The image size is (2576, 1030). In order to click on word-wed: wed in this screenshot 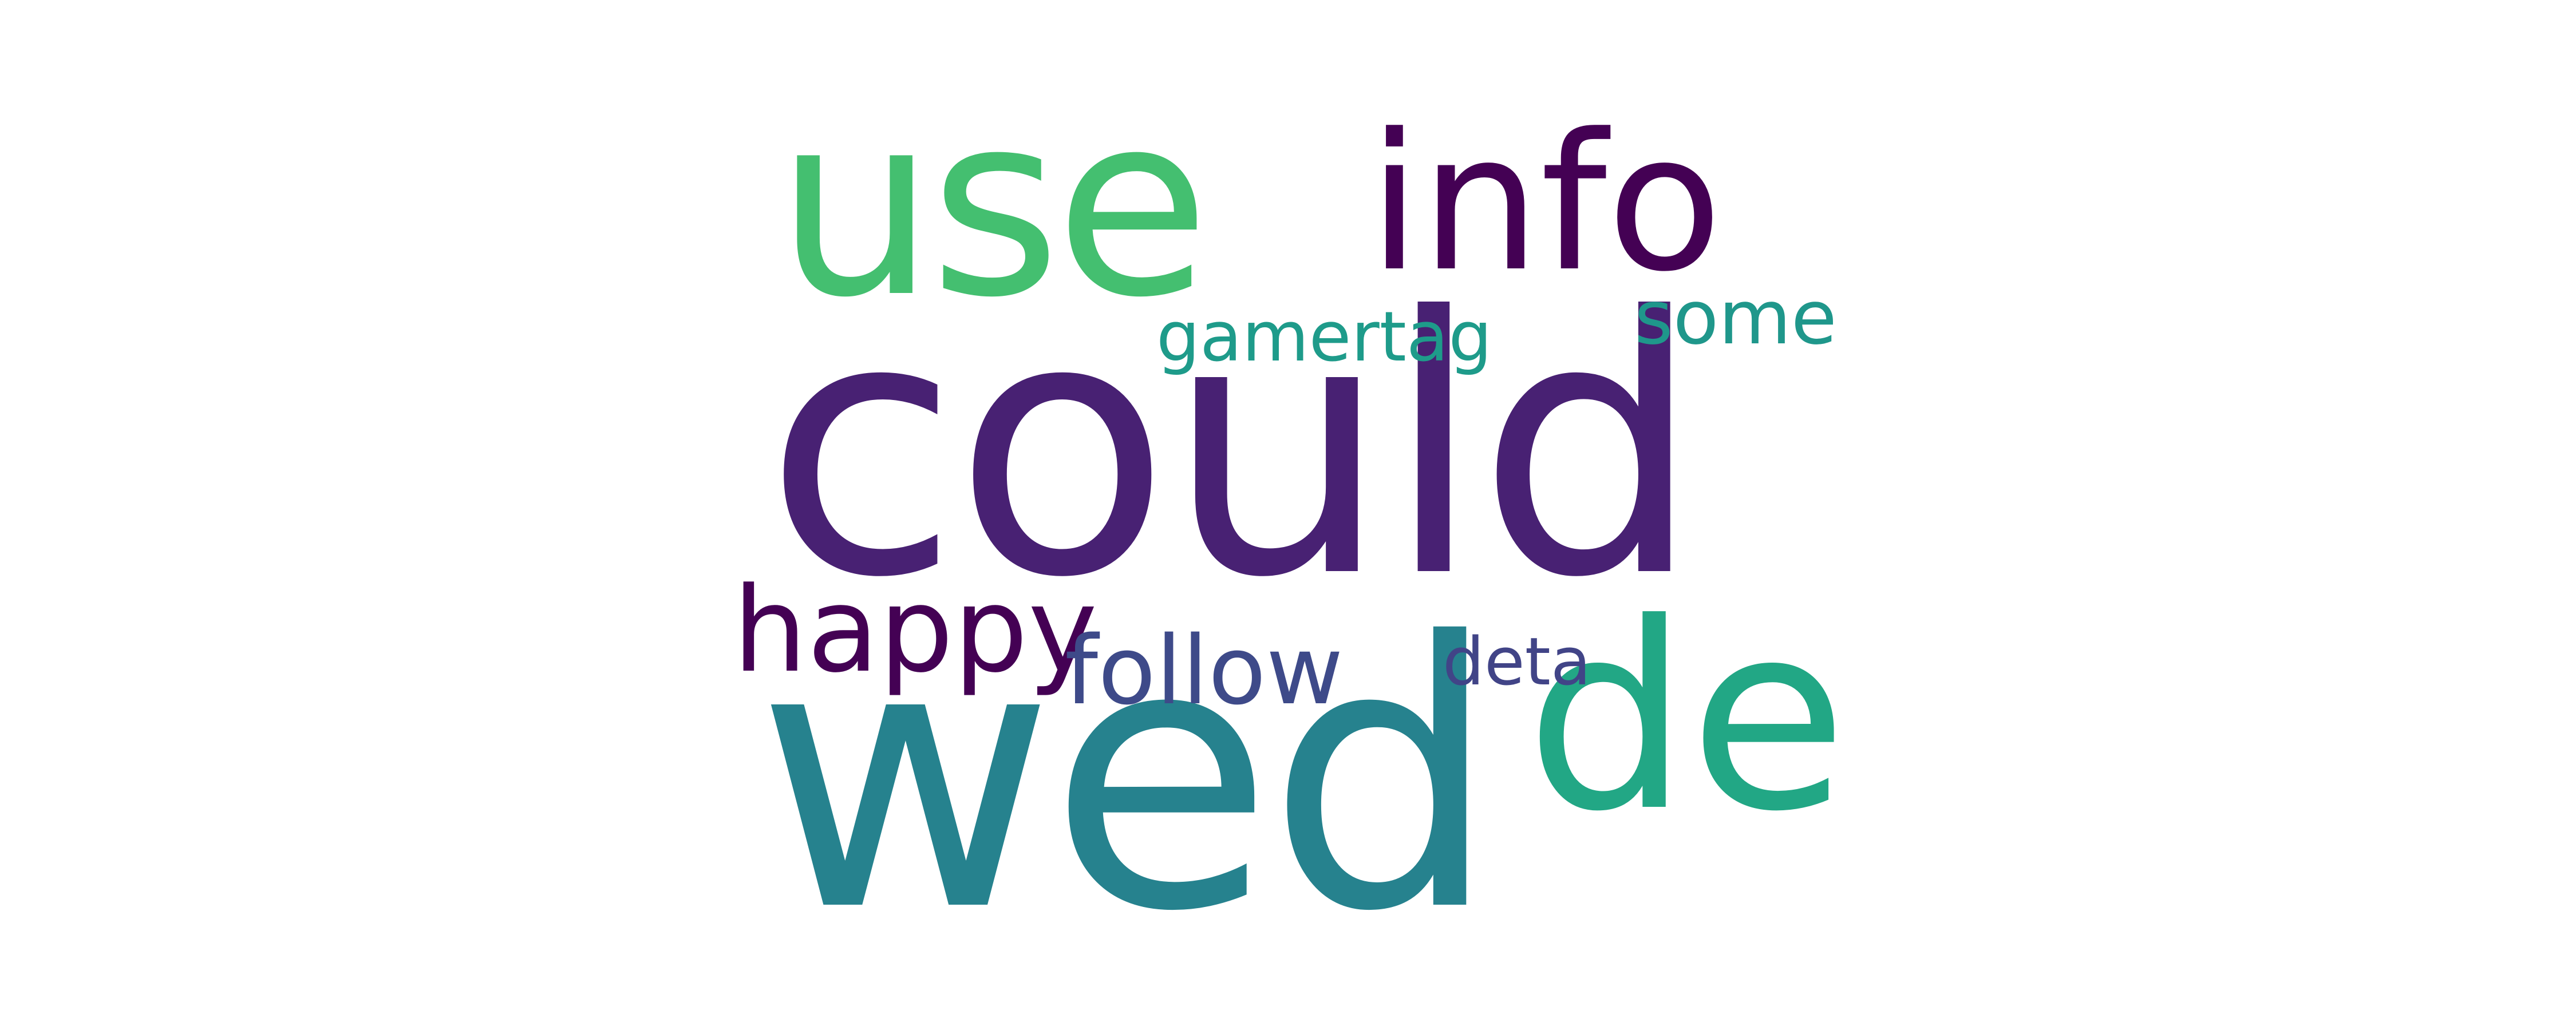, I will do `click(1127, 778)`.